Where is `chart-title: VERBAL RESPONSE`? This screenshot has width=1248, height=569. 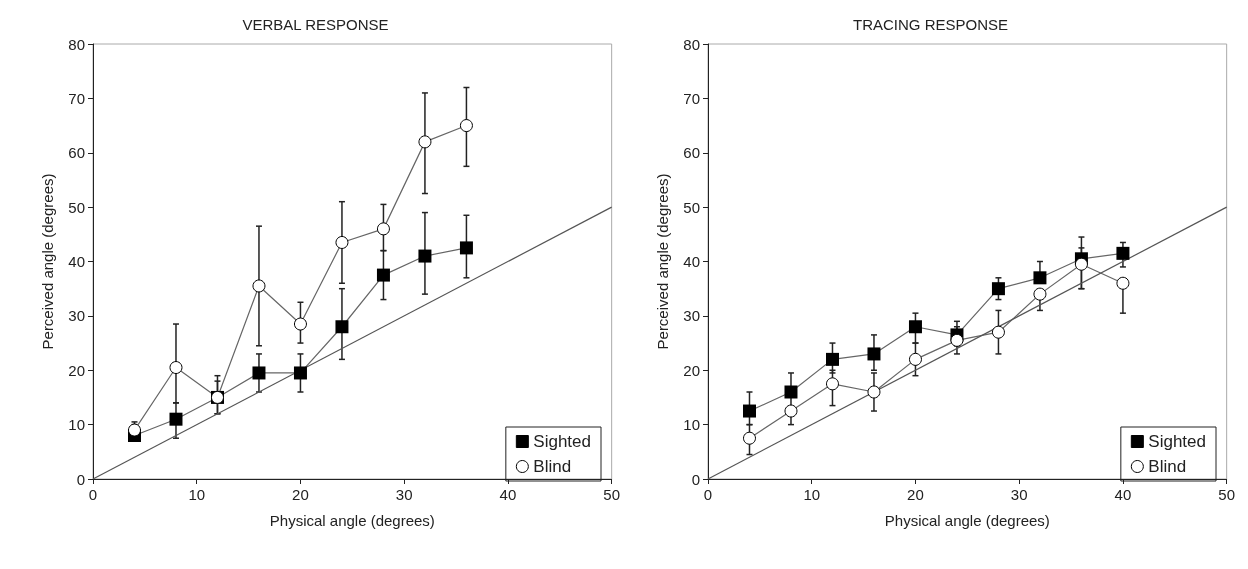 chart-title: VERBAL RESPONSE is located at coordinates (315, 24).